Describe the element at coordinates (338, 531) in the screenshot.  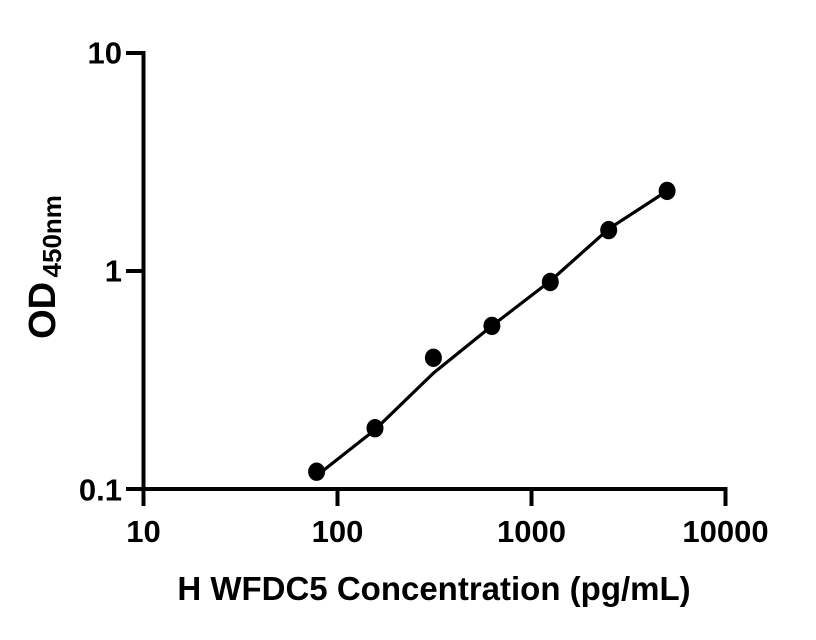
I see `x-tick-label-100: 100` at that location.